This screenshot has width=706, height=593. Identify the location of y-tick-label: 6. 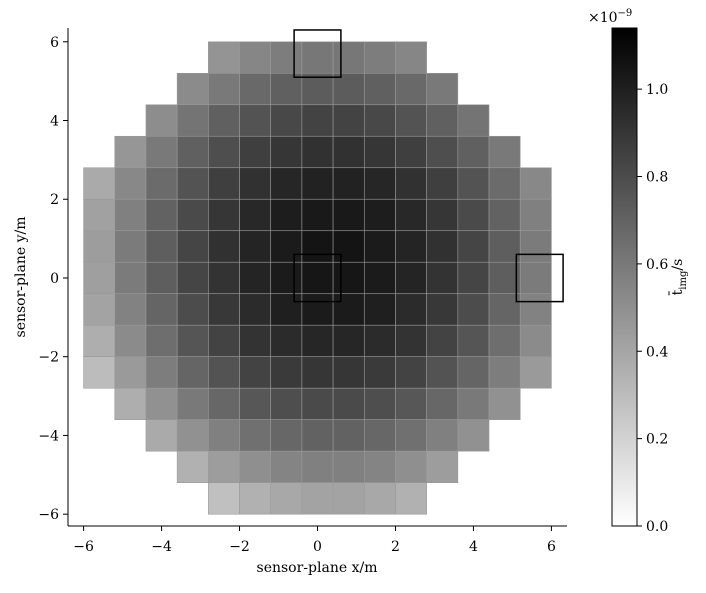
(54, 43).